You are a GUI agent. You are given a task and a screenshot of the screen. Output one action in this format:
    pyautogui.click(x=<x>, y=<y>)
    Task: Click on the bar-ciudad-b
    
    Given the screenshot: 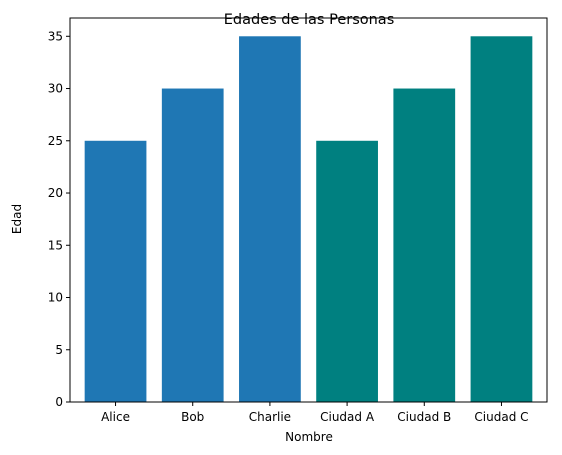 What is the action you would take?
    pyautogui.click(x=424, y=245)
    